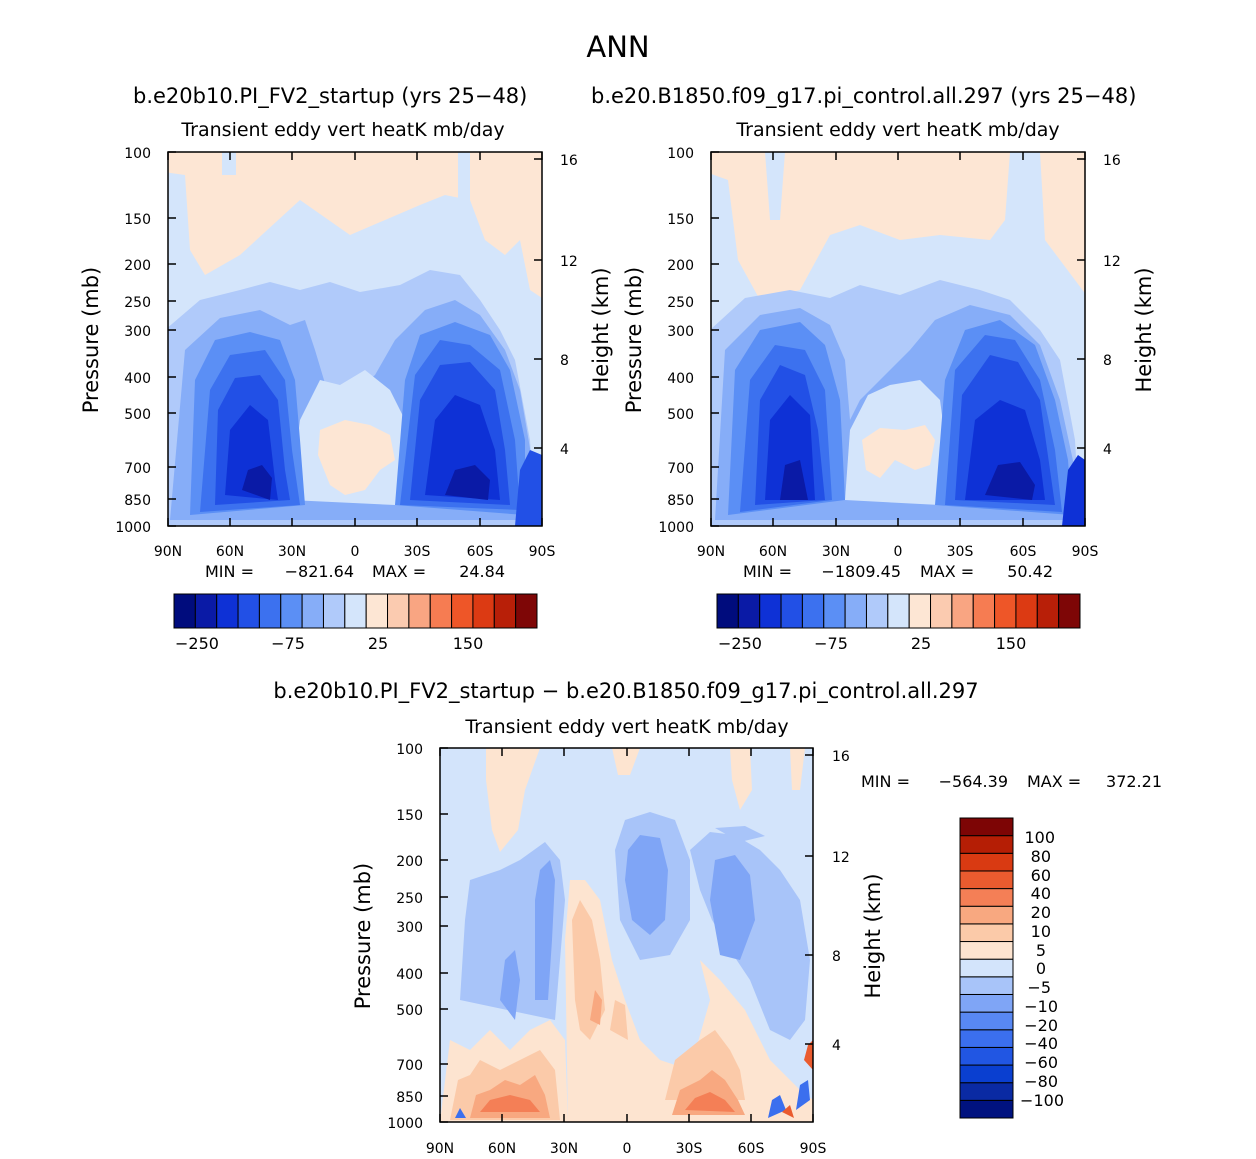 This screenshot has width=1256, height=1159. I want to click on x-tick-label: 90N, so click(440, 1149).